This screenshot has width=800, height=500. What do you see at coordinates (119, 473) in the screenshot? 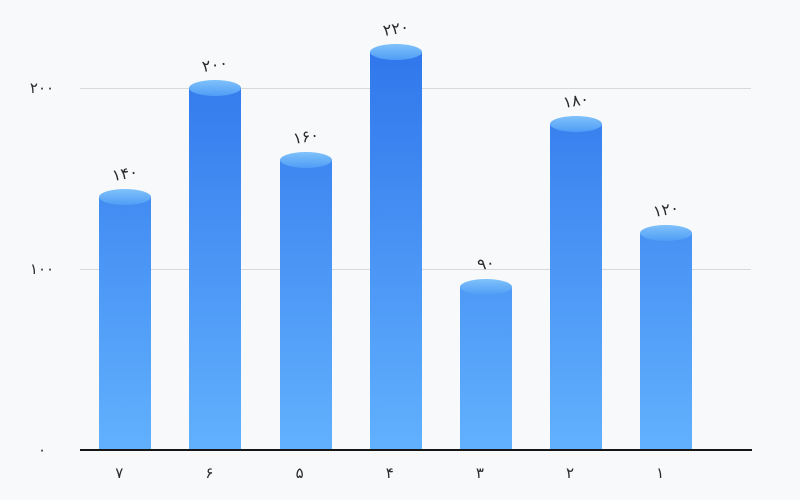
I see `x-tick-label: ۷` at bounding box center [119, 473].